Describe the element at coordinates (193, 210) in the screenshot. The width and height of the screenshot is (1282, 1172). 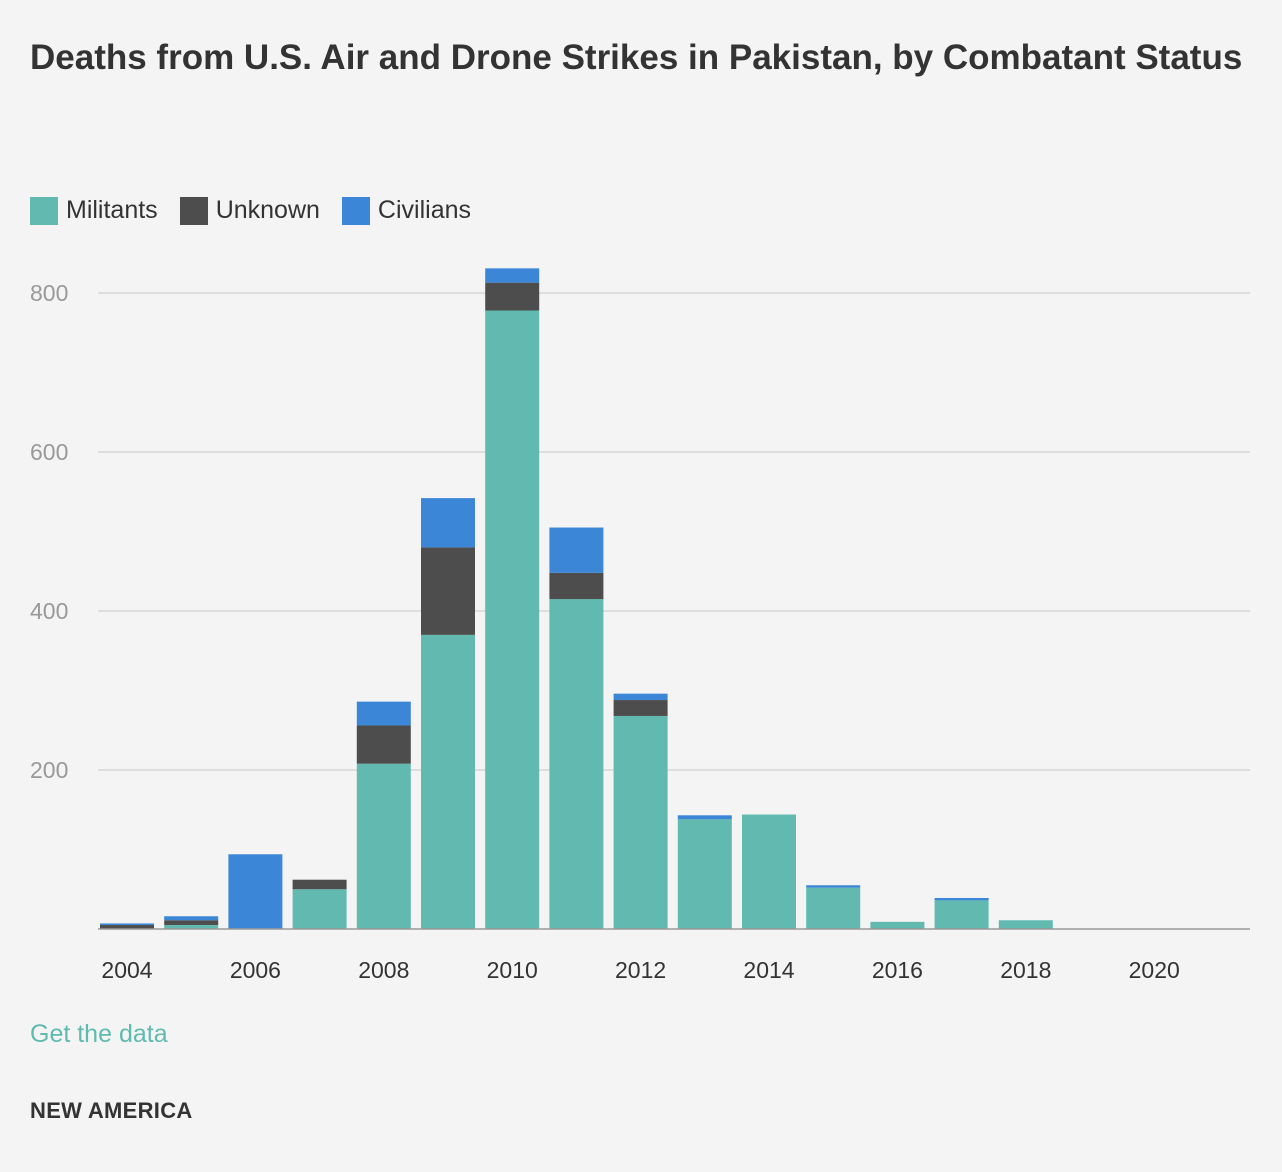
I see `legend-swatch-unknown` at that location.